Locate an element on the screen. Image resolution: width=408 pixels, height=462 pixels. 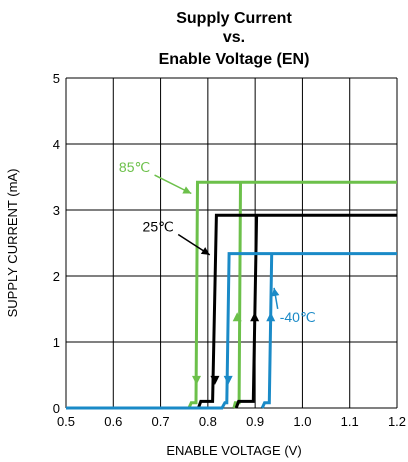
y-tick-label: 0 is located at coordinates (56, 408).